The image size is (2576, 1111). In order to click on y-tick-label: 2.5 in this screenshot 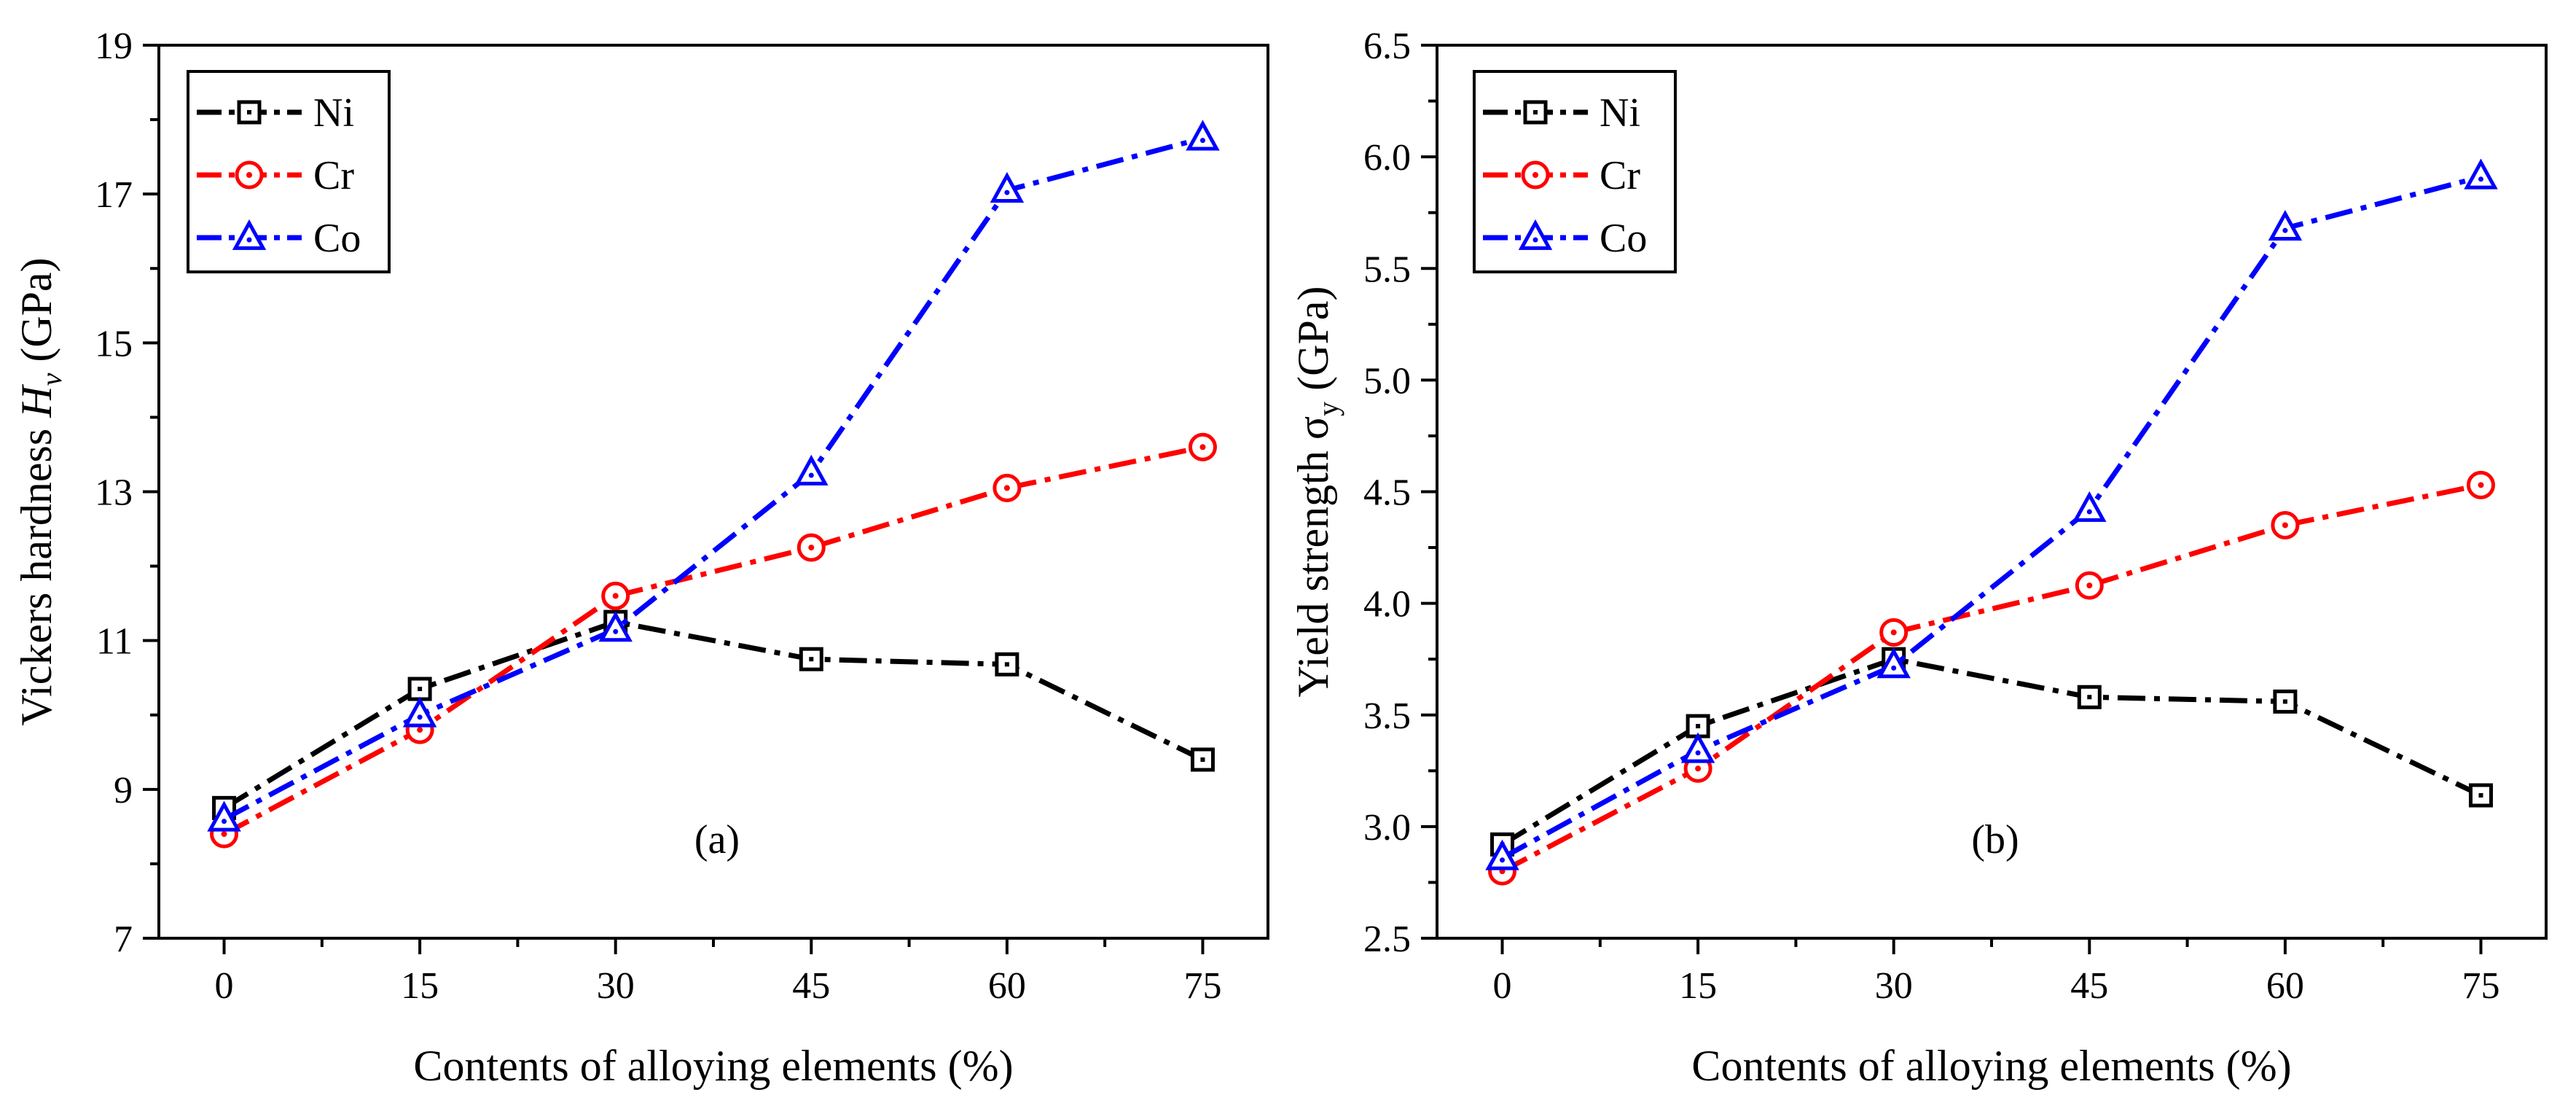, I will do `click(1387, 939)`.